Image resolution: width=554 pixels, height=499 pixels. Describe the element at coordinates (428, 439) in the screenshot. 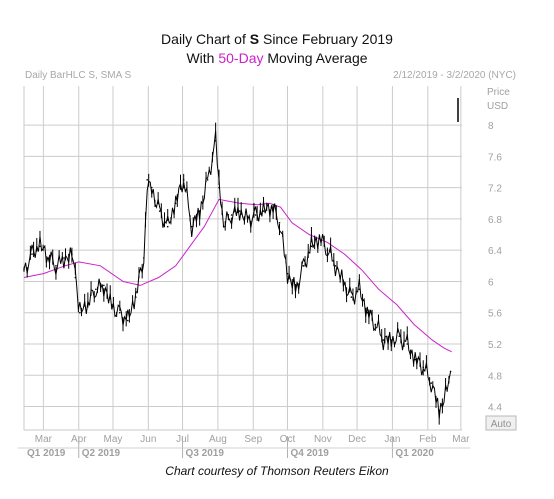

I see `x-tick-label: Feb` at that location.